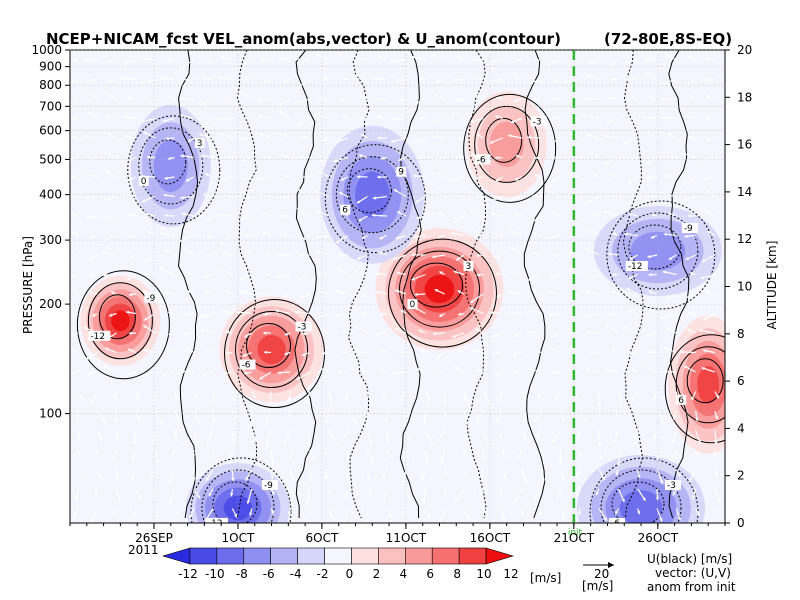  Describe the element at coordinates (468, 267) in the screenshot. I see `contour-label: 3` at that location.